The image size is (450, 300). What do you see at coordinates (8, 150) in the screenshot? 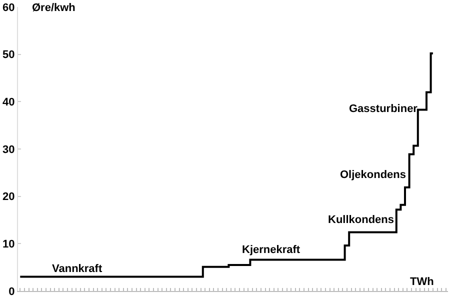
I see `y-tick-label: 30` at bounding box center [8, 150].